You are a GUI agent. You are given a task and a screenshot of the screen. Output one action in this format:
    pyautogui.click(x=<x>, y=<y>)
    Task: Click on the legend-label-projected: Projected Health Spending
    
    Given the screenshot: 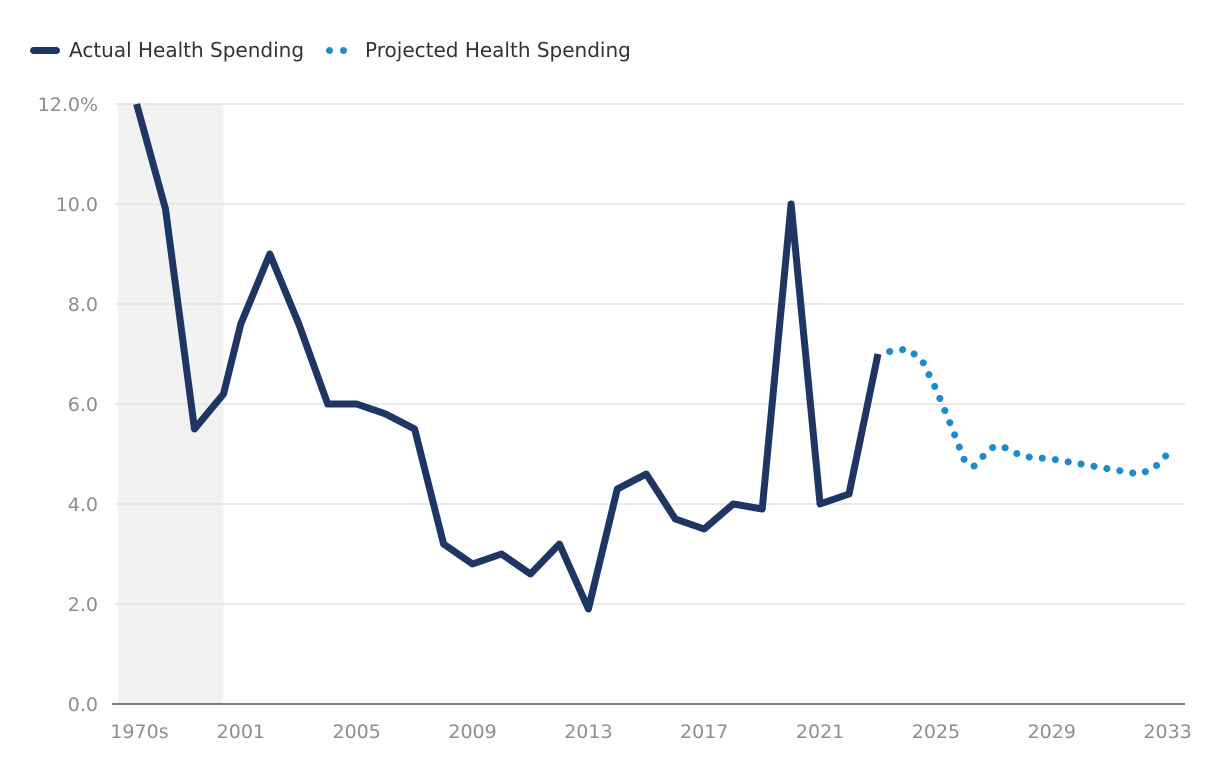 What is the action you would take?
    pyautogui.click(x=498, y=50)
    